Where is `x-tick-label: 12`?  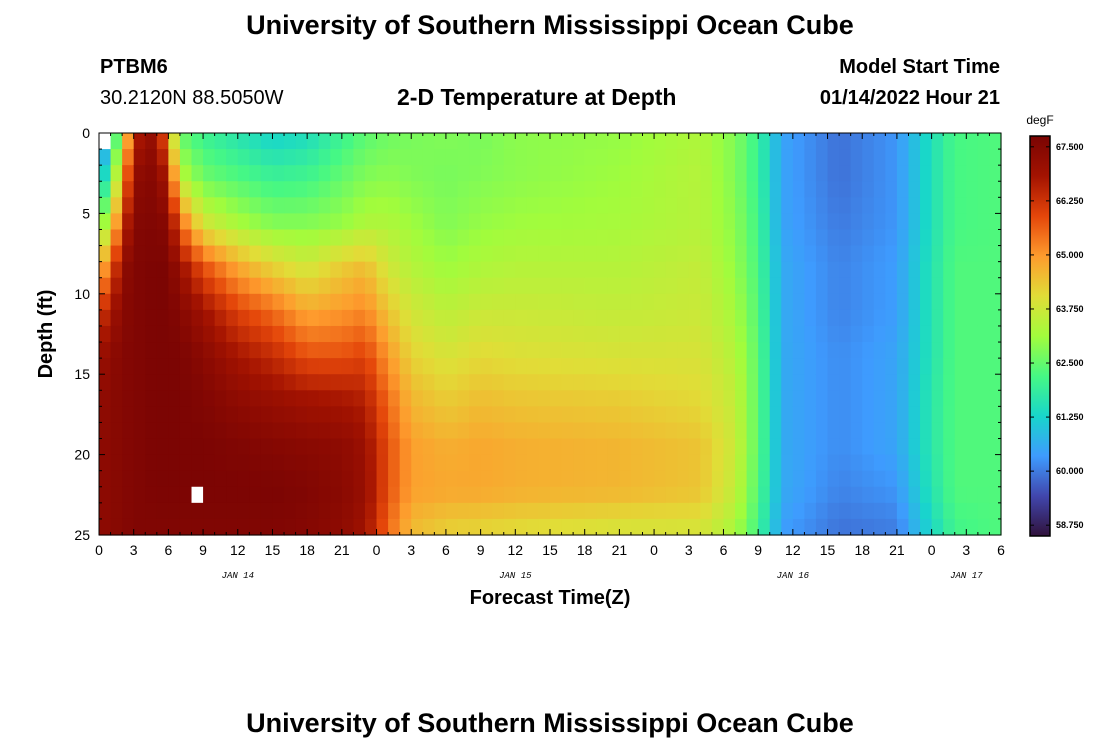
x-tick-label: 12 is located at coordinates (516, 550).